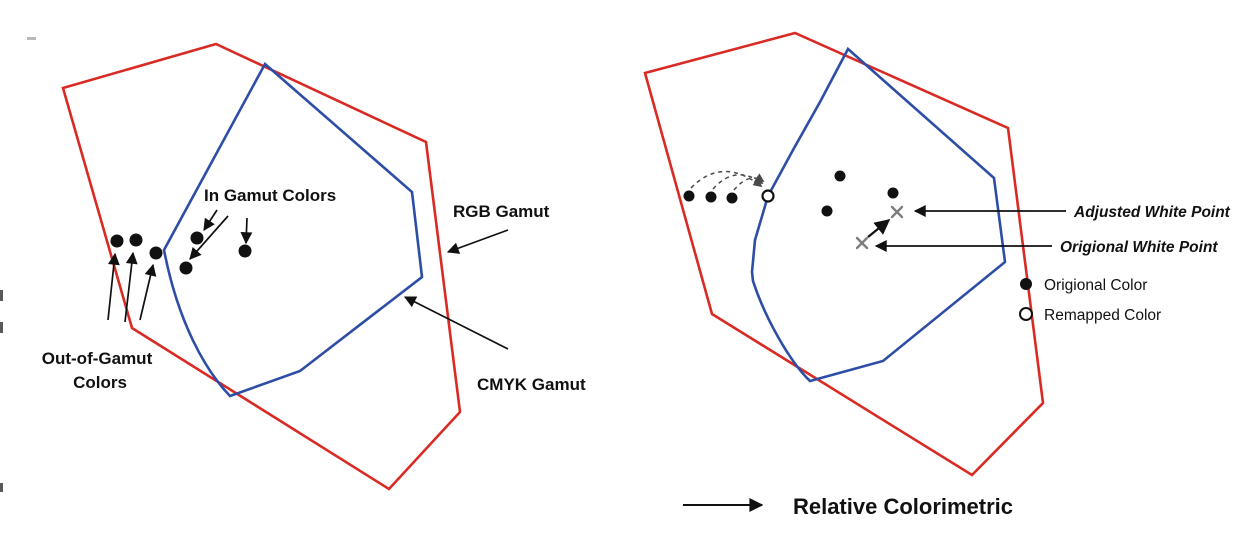 This screenshot has width=1258, height=542. I want to click on legend-filled-dot-icon, so click(1026, 284).